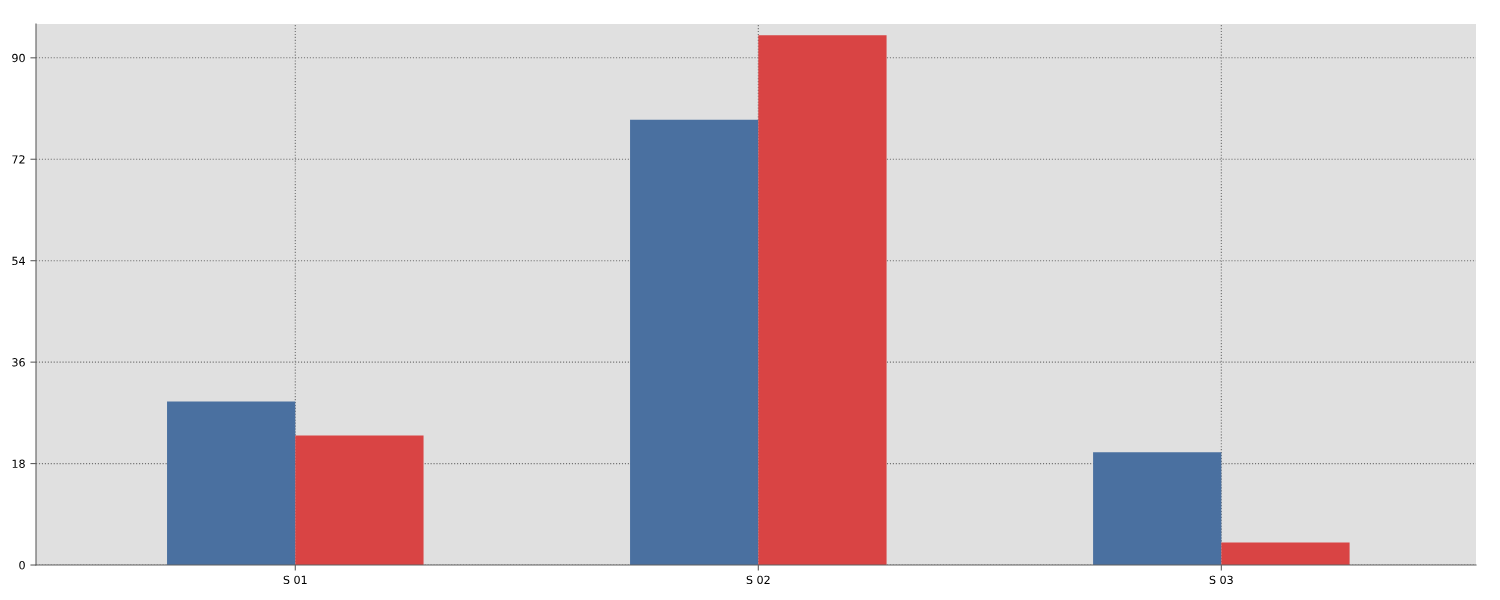 The height and width of the screenshot is (600, 1500). I want to click on y-tick-label: 18, so click(18, 463).